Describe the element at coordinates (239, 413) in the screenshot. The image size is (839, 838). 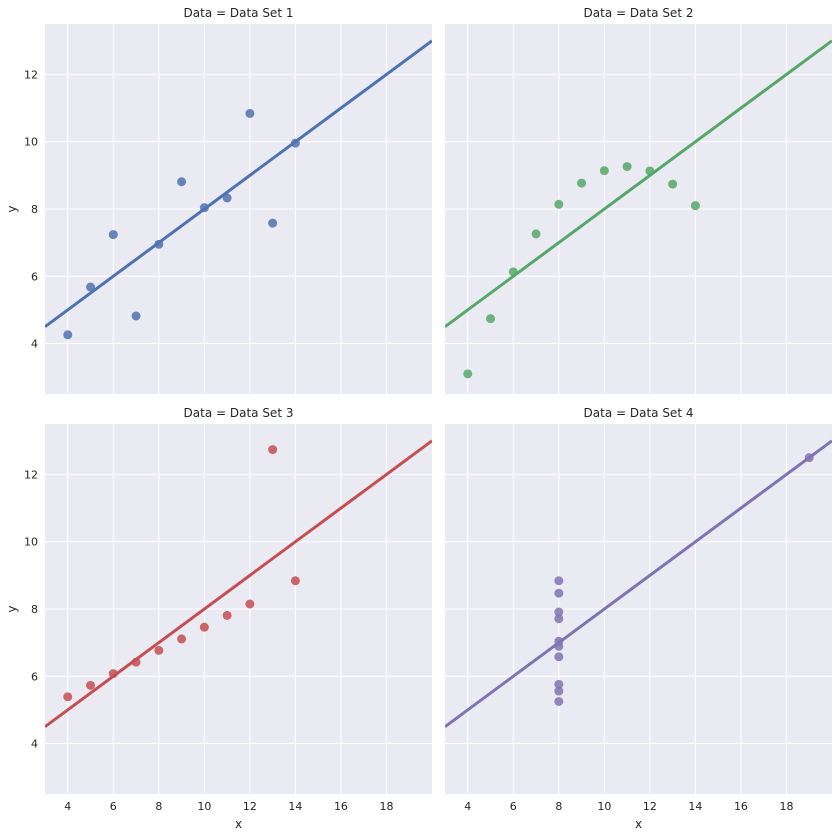
I see `facet-title: Data = Data Set 3` at that location.